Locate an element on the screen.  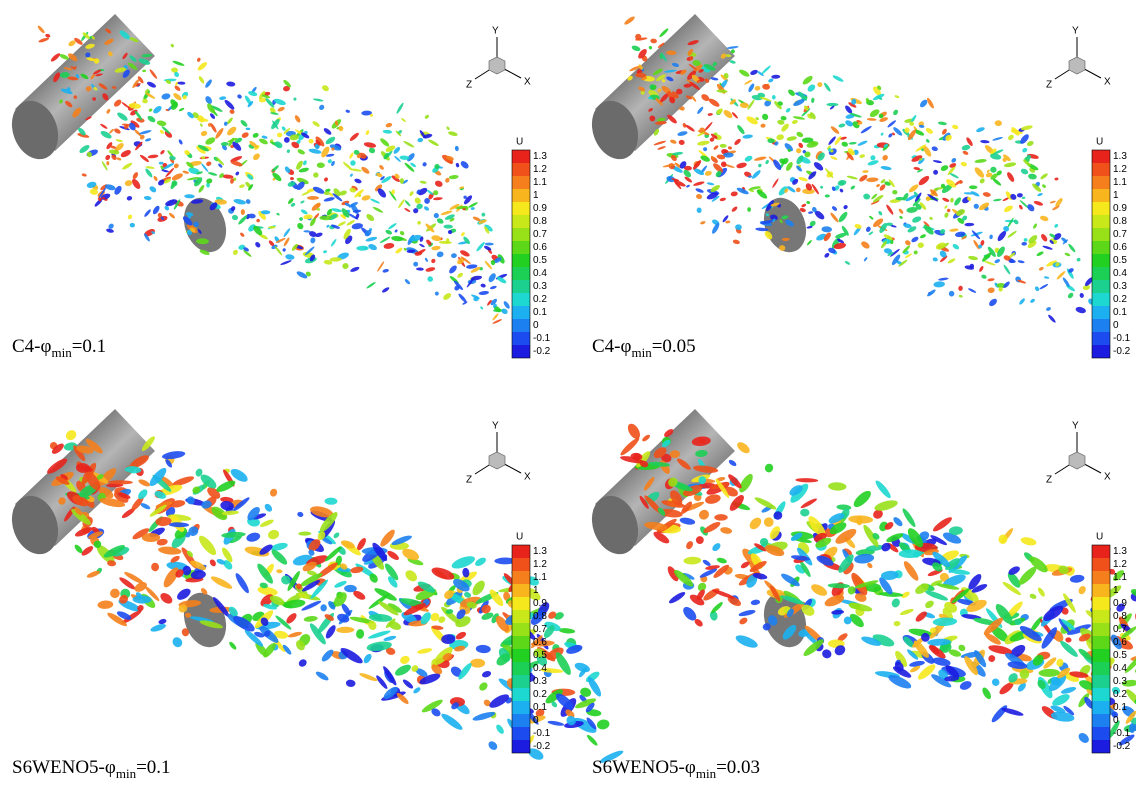
axis-label: Y is located at coordinates (495, 31).